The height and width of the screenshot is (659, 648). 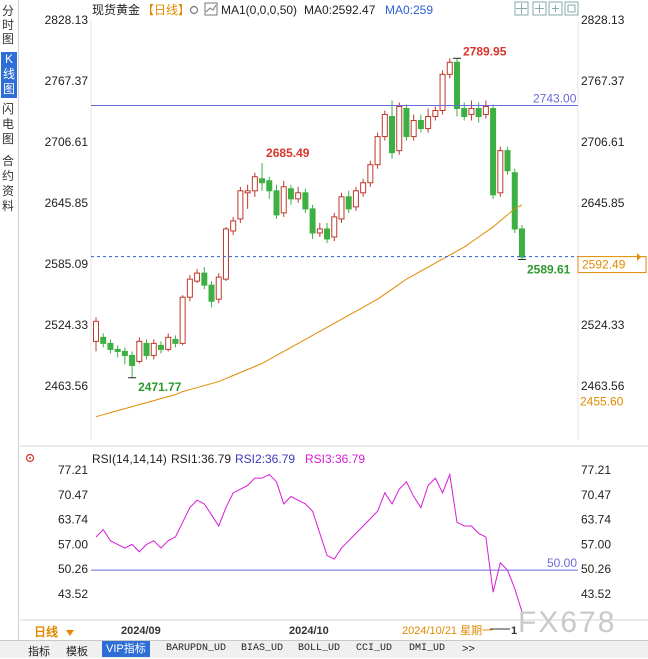 I want to click on tab-kline: K线图, so click(x=9, y=75).